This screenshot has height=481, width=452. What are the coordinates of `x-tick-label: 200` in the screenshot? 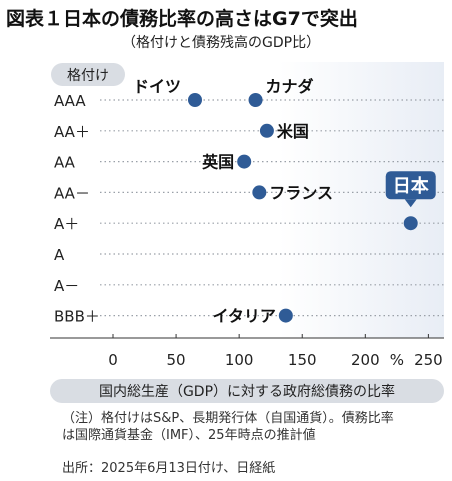 It's located at (365, 360).